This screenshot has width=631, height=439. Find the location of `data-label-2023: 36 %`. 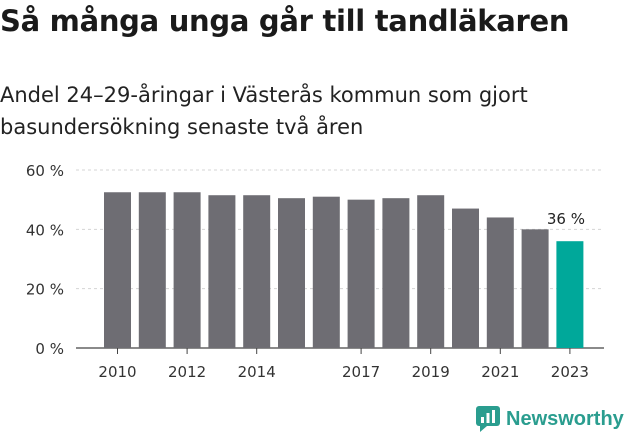

data-label-2023: 36 % is located at coordinates (566, 219).